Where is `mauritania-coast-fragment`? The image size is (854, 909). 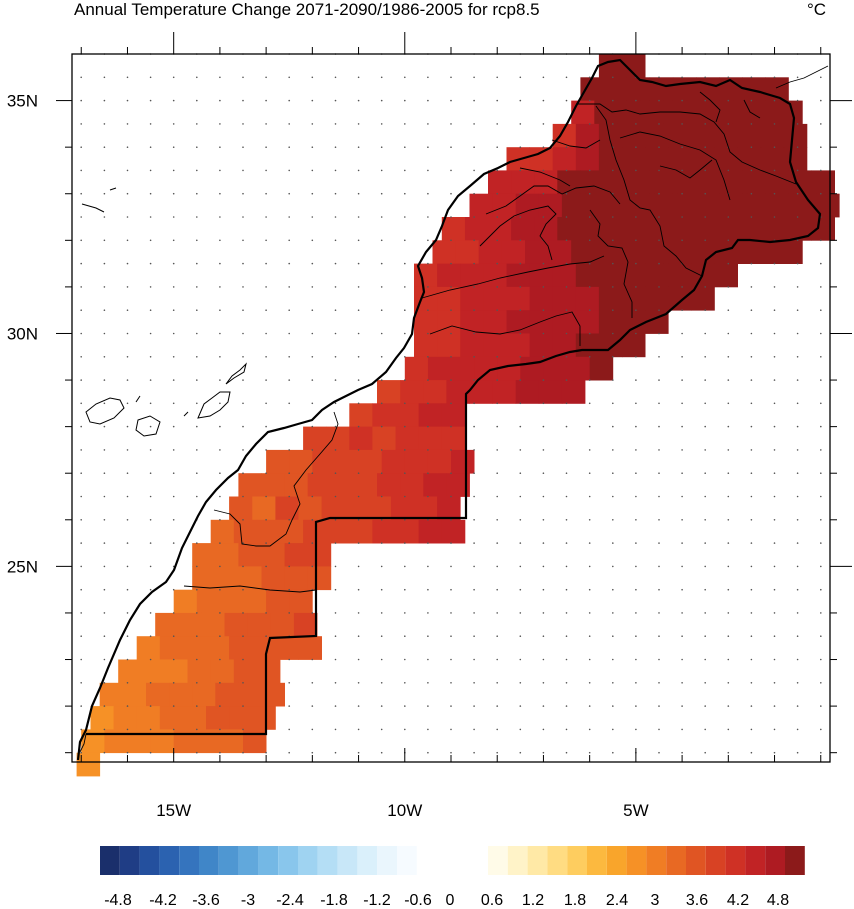
mauritania-coast-fragment is located at coordinates (83, 743).